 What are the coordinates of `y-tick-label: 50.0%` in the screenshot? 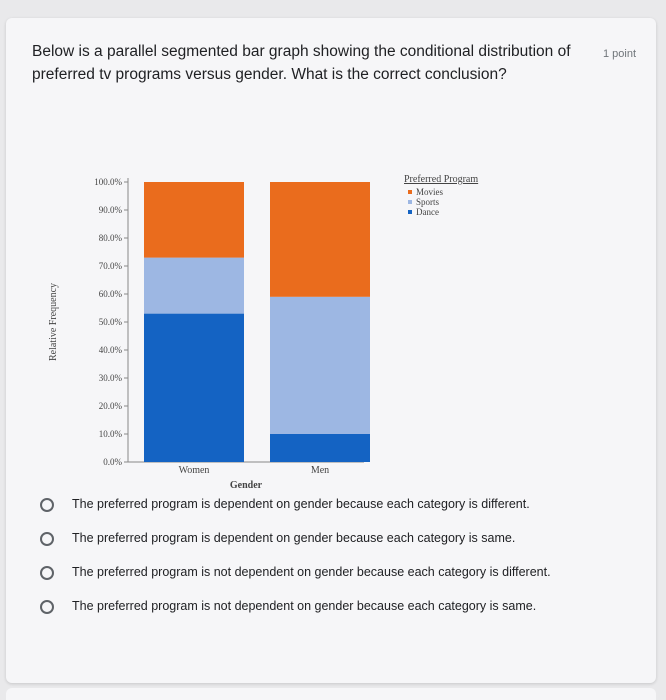 It's located at (111, 322).